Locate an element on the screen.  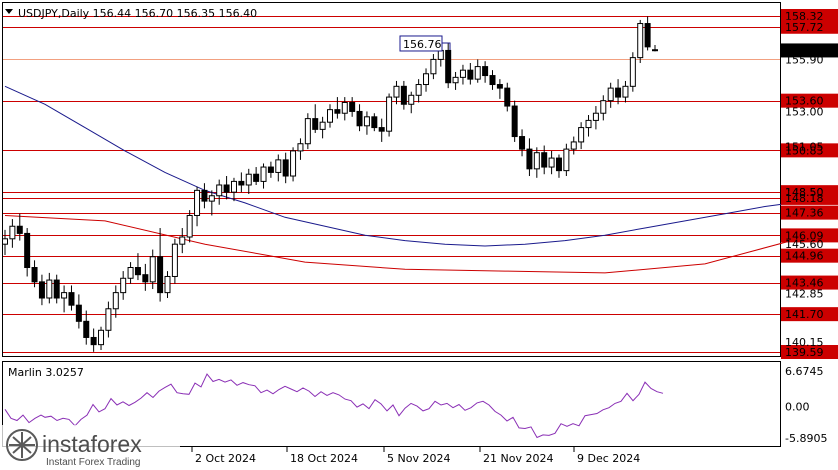
date-label: 9 Dec 2024 is located at coordinates (608, 458).